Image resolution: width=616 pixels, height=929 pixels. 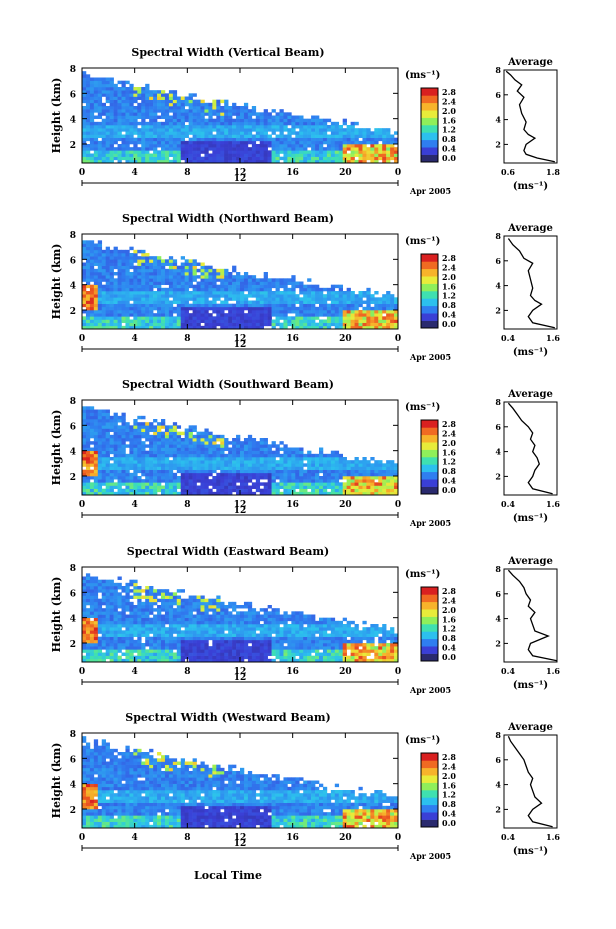 What do you see at coordinates (429, 272) in the screenshot?
I see `colorbar-swatch` at bounding box center [429, 272].